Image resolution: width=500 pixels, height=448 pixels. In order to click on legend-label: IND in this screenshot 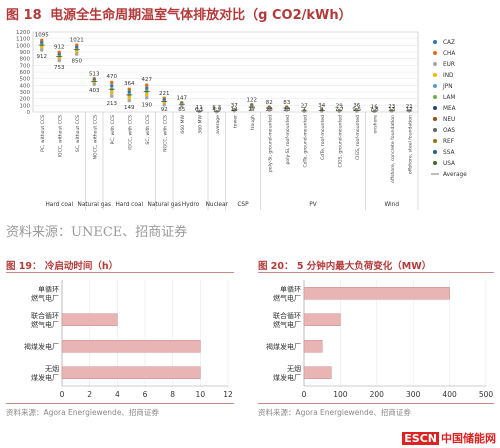, I will do `click(448, 76)`.